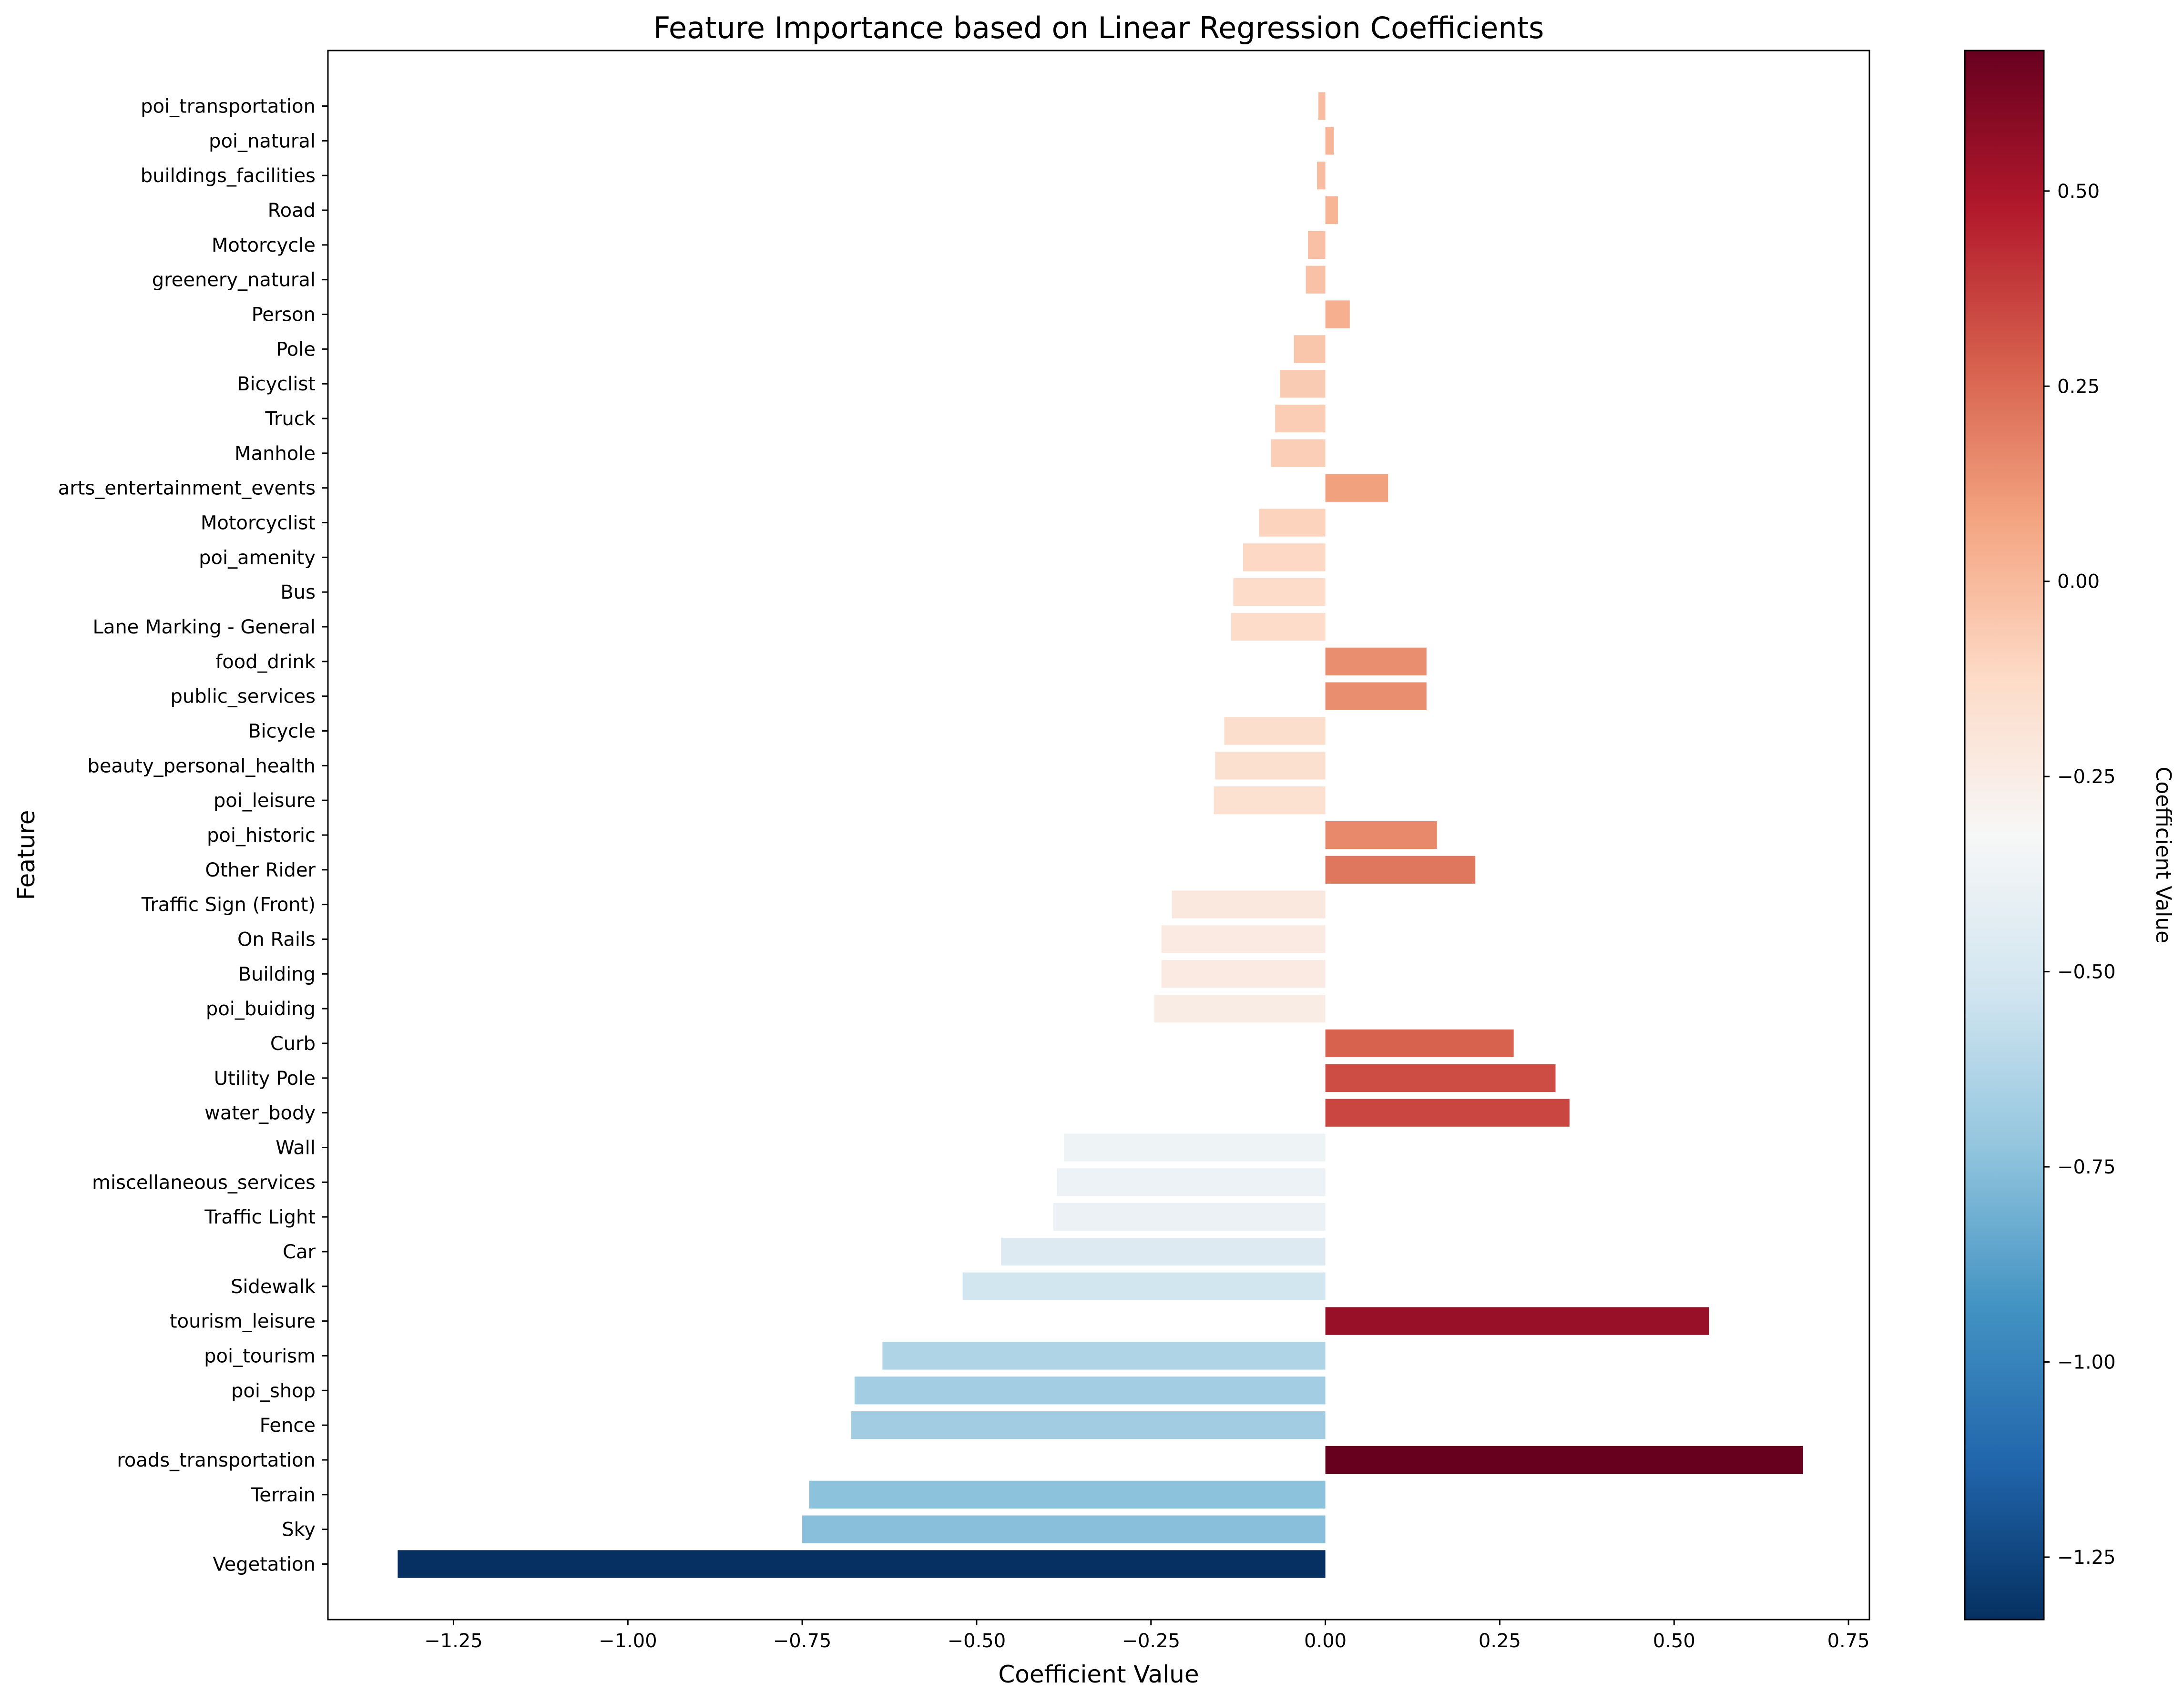 The width and height of the screenshot is (2184, 1703). I want to click on y-tick-label-32: Manhole, so click(276, 454).